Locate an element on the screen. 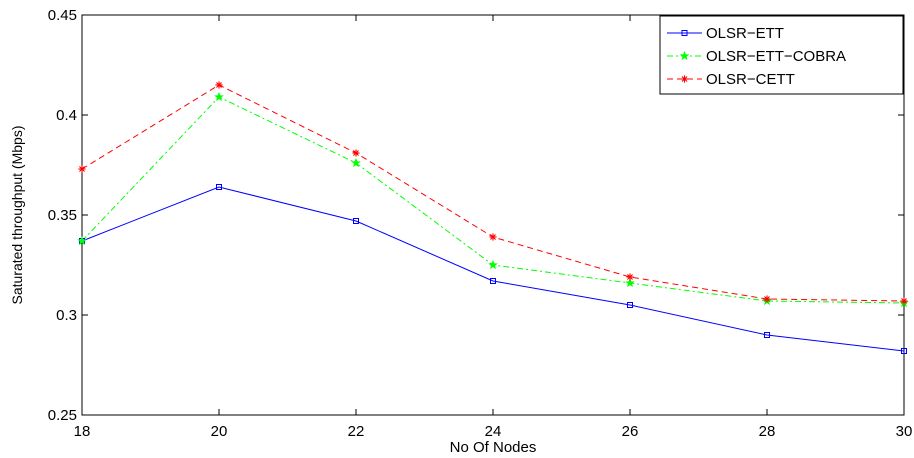 The height and width of the screenshot is (458, 914). legend-box is located at coordinates (781, 55).